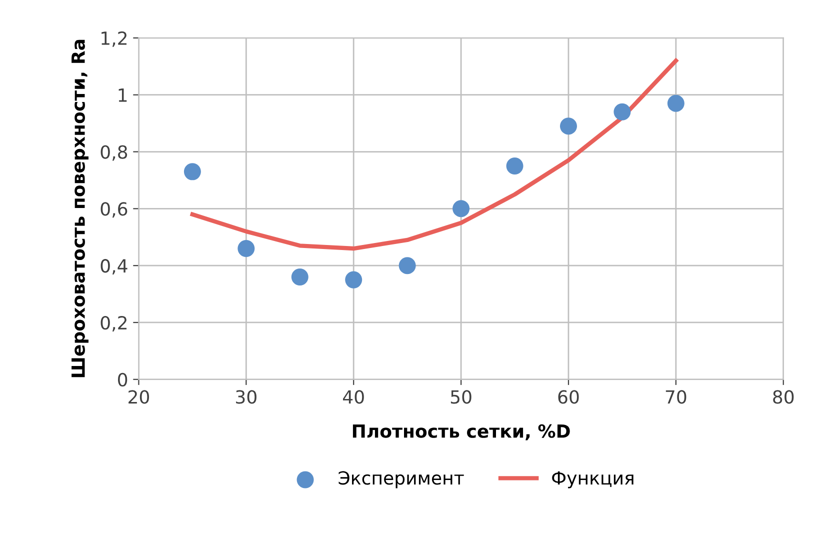 The height and width of the screenshot is (542, 816). I want to click on x-tick-label: 20, so click(139, 397).